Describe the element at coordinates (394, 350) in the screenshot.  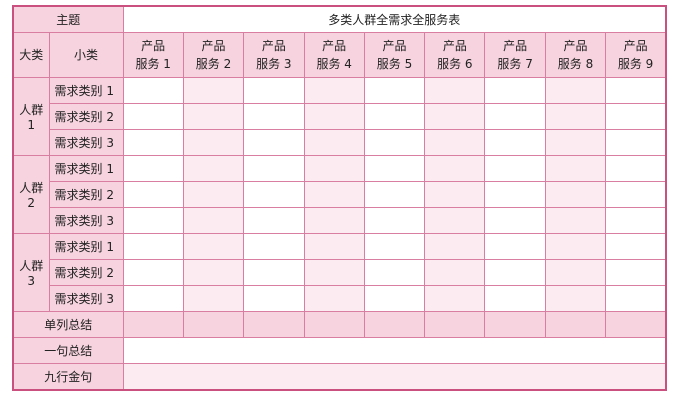
I see `one-sentence-cell` at that location.